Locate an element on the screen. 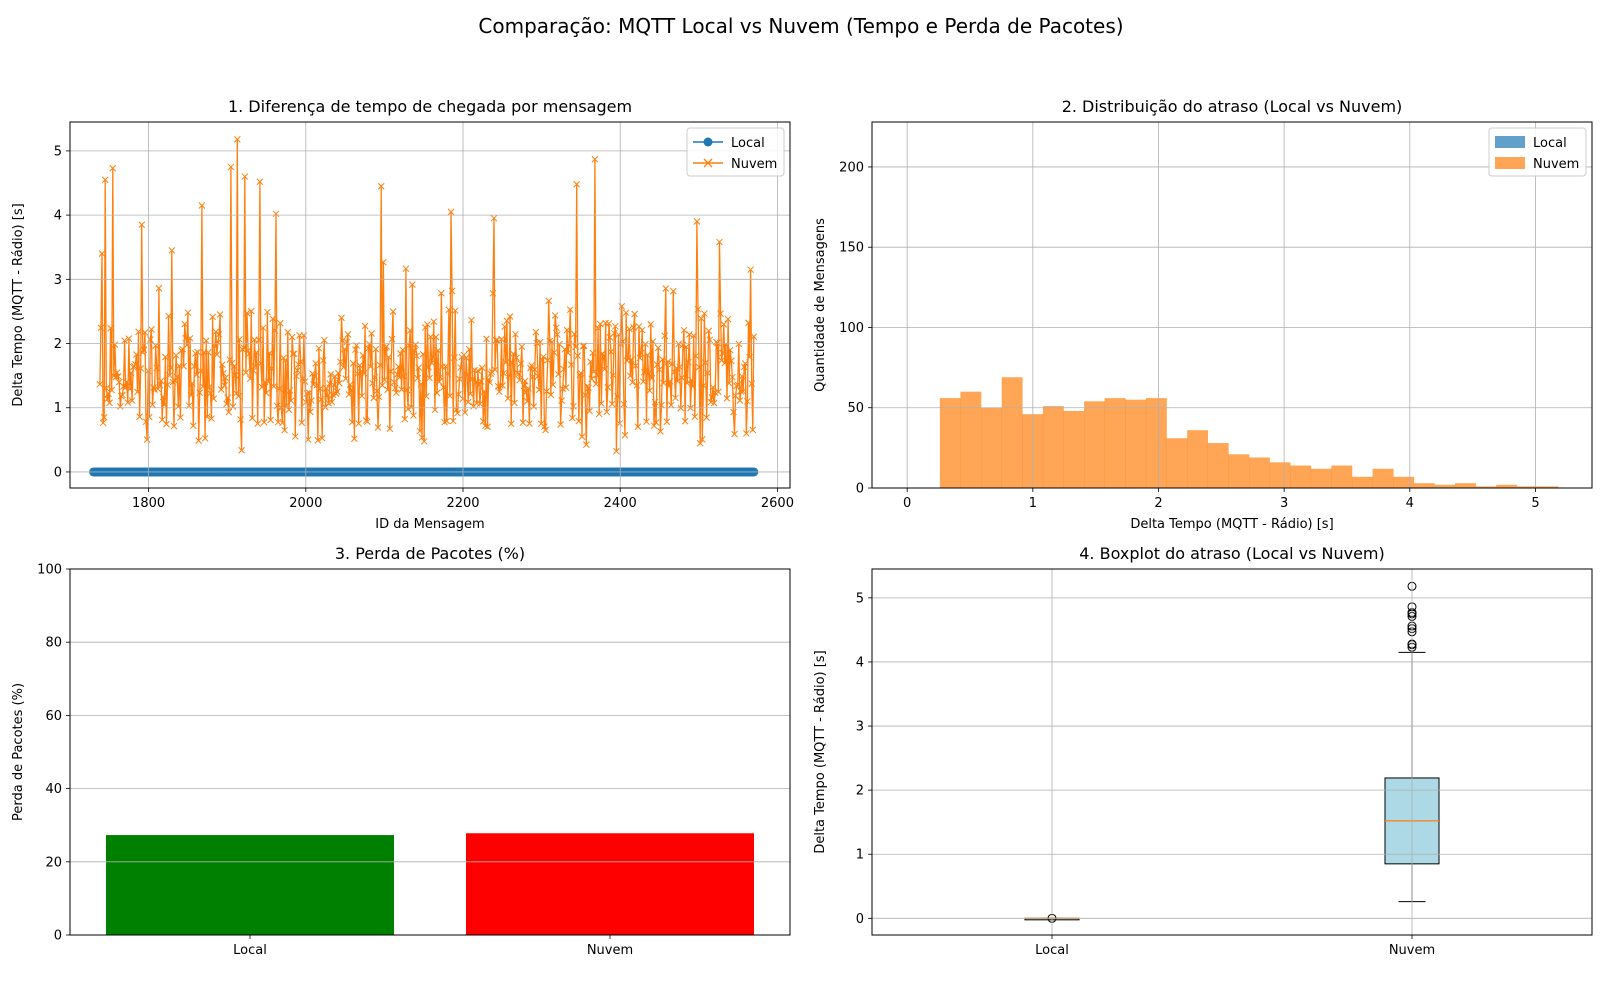 This screenshot has height=1000, width=1602. x-tick-label: 2600 is located at coordinates (777, 503).